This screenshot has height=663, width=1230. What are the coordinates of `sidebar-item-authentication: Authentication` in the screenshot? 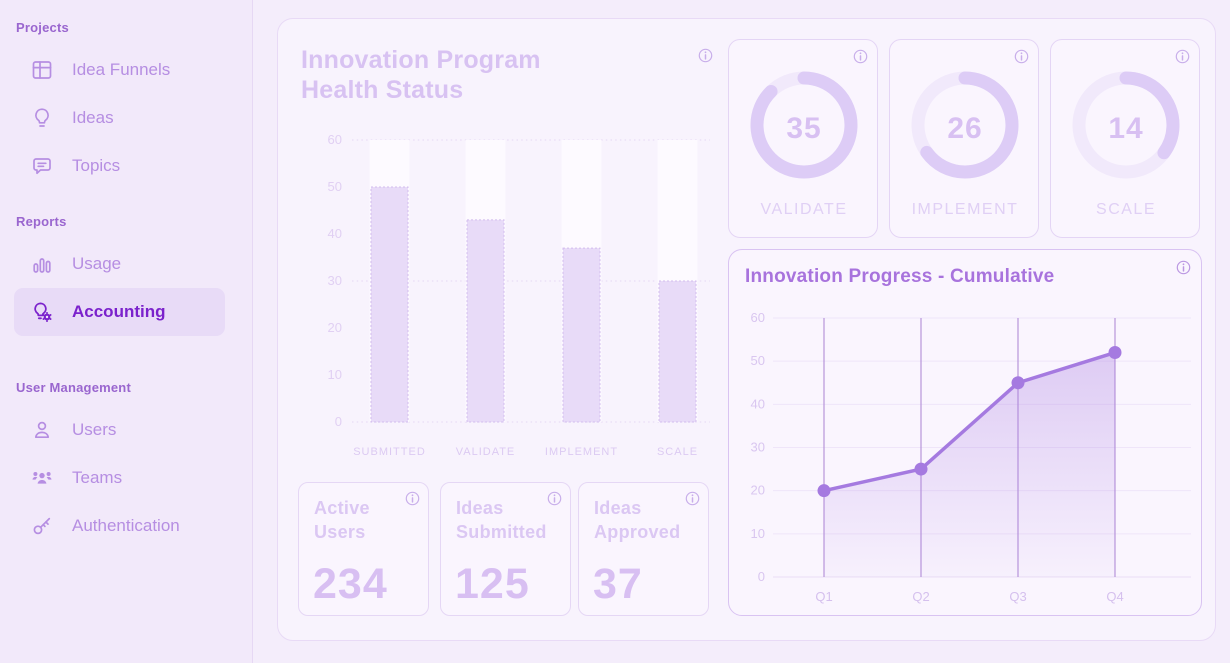 It's located at (119, 526).